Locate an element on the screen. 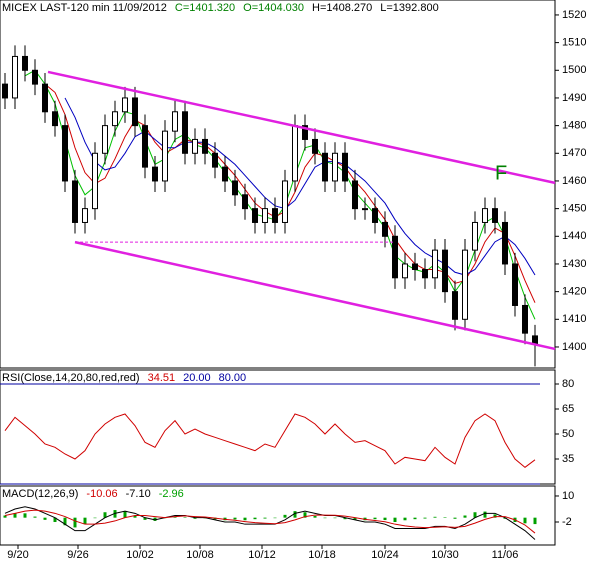  x-tick-label: 9/20 is located at coordinates (17, 555).